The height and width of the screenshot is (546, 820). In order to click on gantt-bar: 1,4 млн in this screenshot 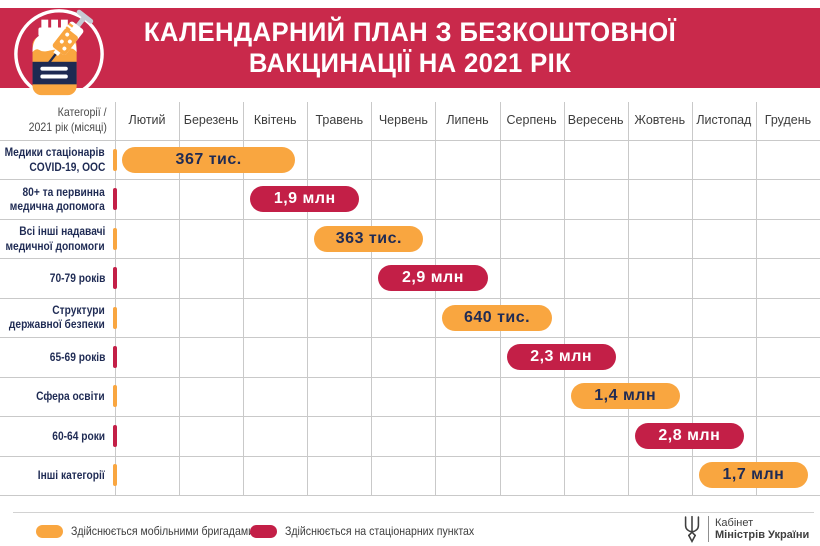, I will do `click(625, 396)`.